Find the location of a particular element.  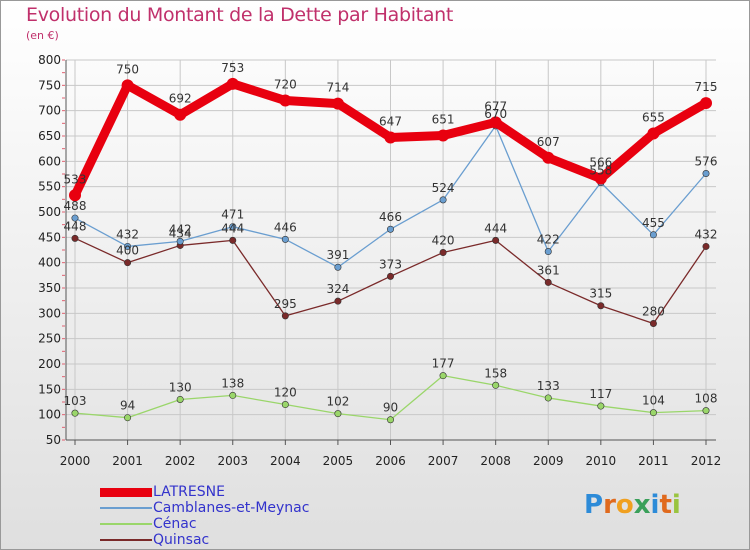

data-label-quinsac: 315 is located at coordinates (600, 294).